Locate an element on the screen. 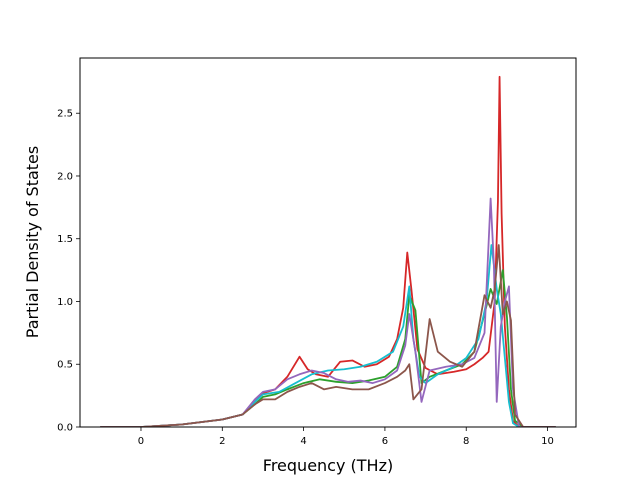 The width and height of the screenshot is (640, 480). x-tick-label: 8 is located at coordinates (466, 441).